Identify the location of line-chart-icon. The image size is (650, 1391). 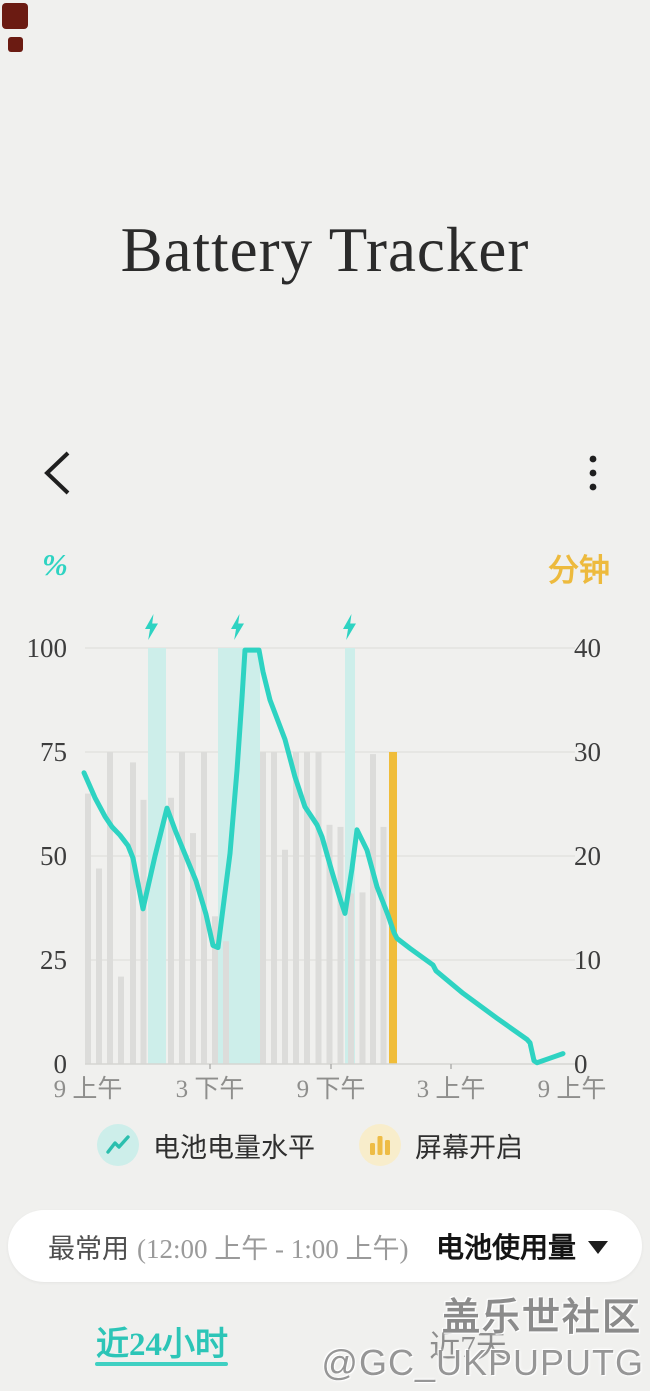
(118, 1145).